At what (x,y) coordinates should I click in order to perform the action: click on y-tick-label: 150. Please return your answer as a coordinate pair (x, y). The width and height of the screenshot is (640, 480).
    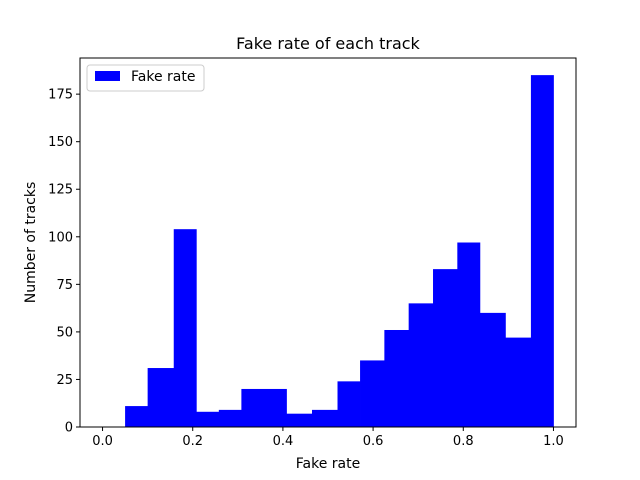
    Looking at the image, I should click on (60, 142).